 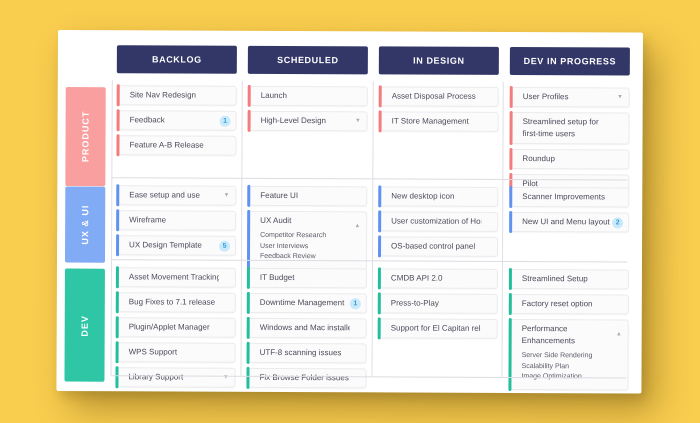 What do you see at coordinates (273, 95) in the screenshot?
I see `card-label: Launch` at bounding box center [273, 95].